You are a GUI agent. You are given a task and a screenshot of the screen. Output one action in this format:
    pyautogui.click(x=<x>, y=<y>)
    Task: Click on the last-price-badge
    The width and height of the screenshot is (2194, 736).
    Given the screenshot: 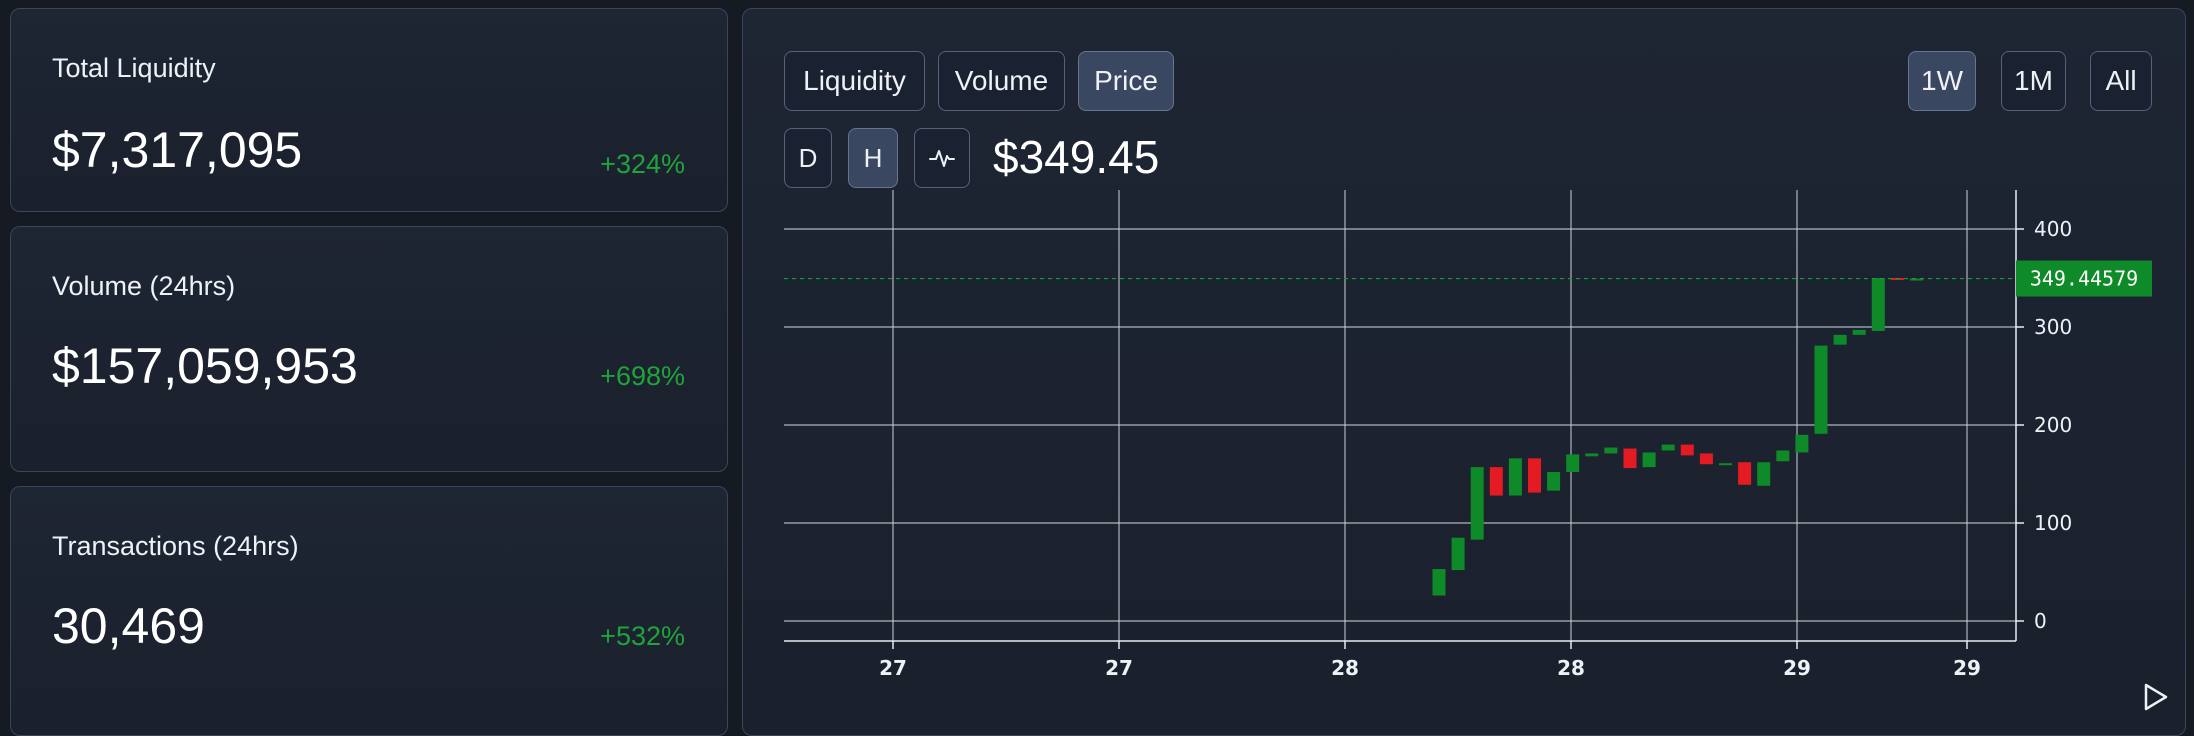 What is the action you would take?
    pyautogui.click(x=2084, y=278)
    